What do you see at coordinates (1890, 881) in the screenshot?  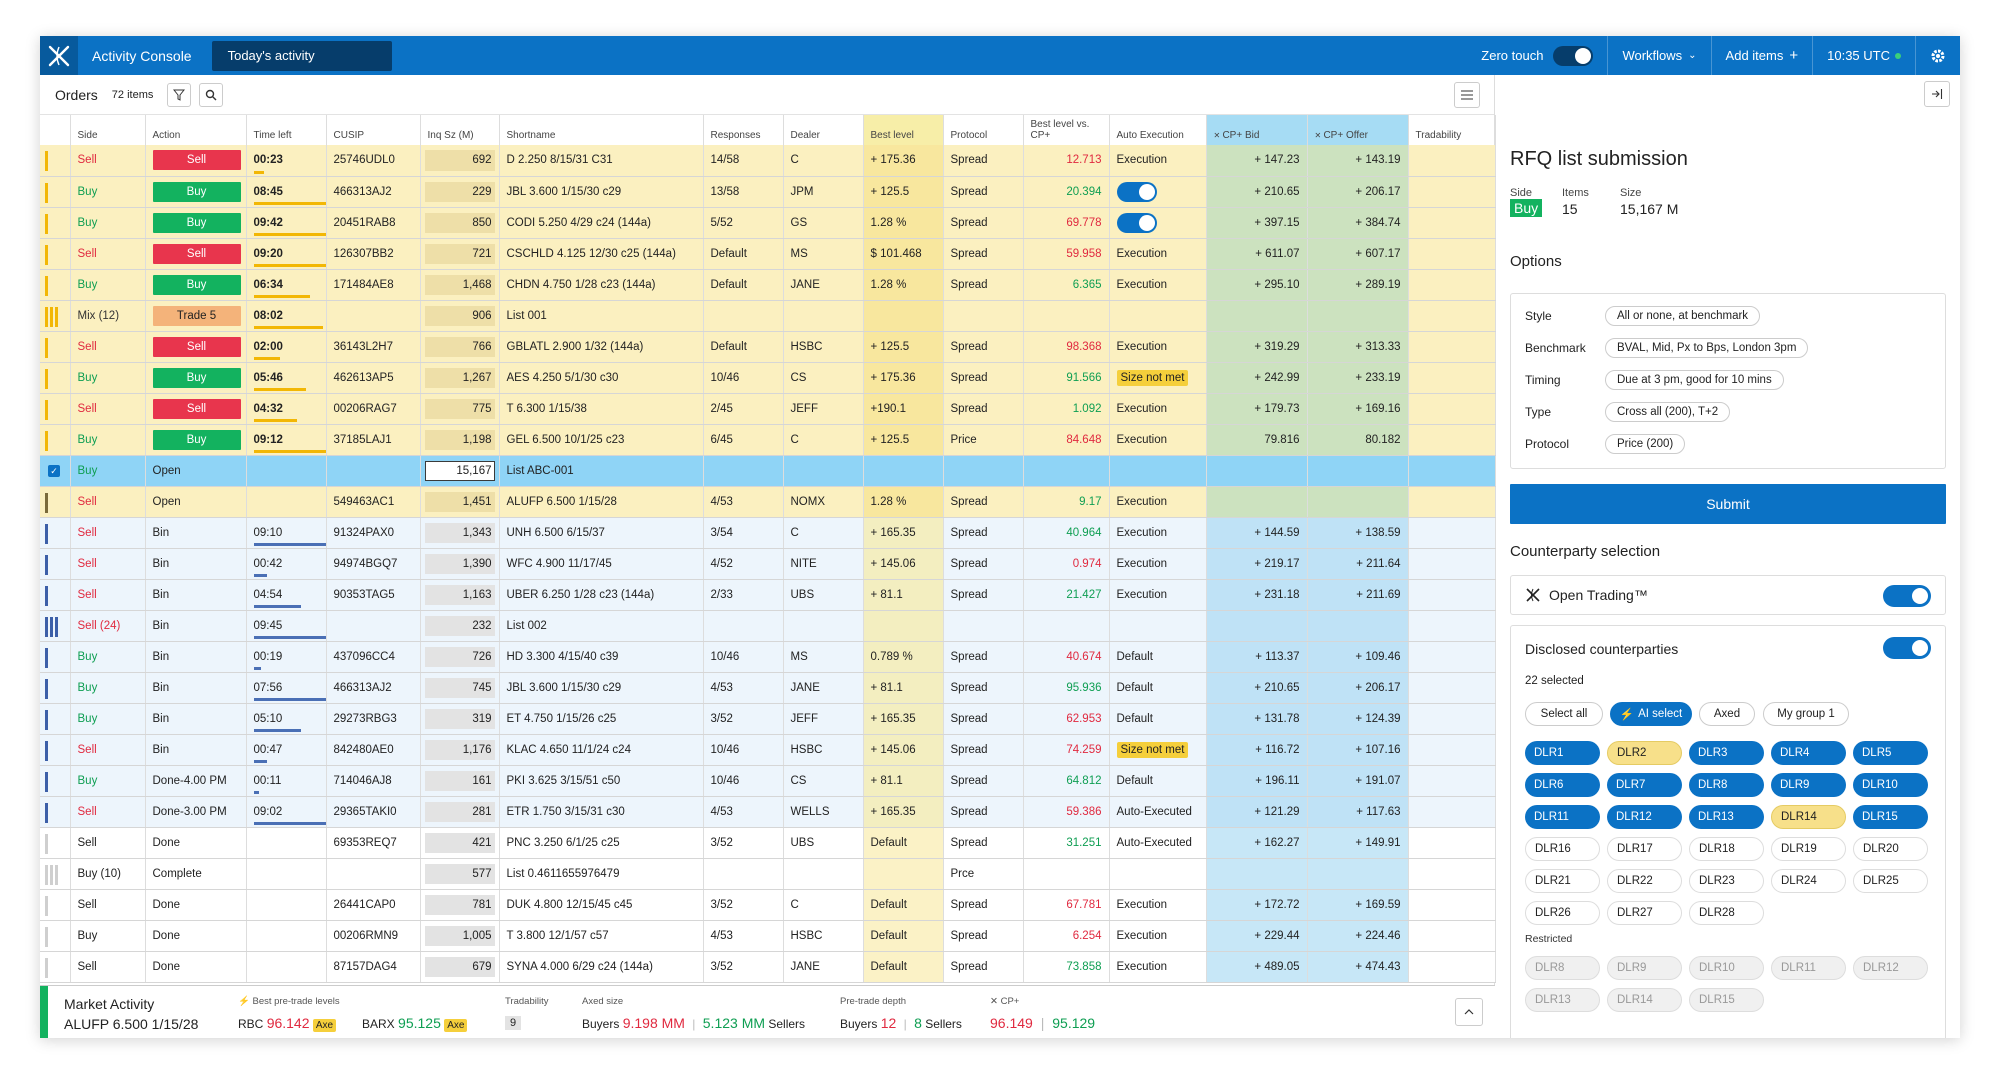 I see `dealer-chip-dlr25: DLR25` at bounding box center [1890, 881].